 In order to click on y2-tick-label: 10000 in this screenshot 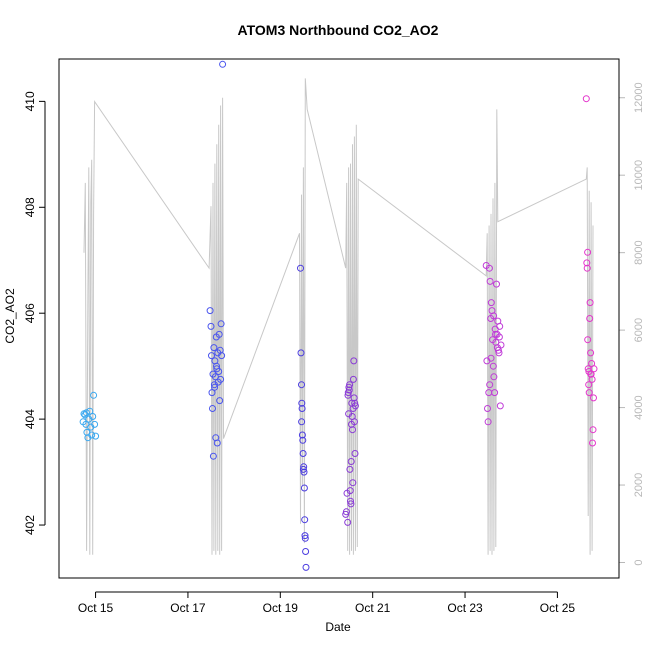, I will do `click(639, 175)`.